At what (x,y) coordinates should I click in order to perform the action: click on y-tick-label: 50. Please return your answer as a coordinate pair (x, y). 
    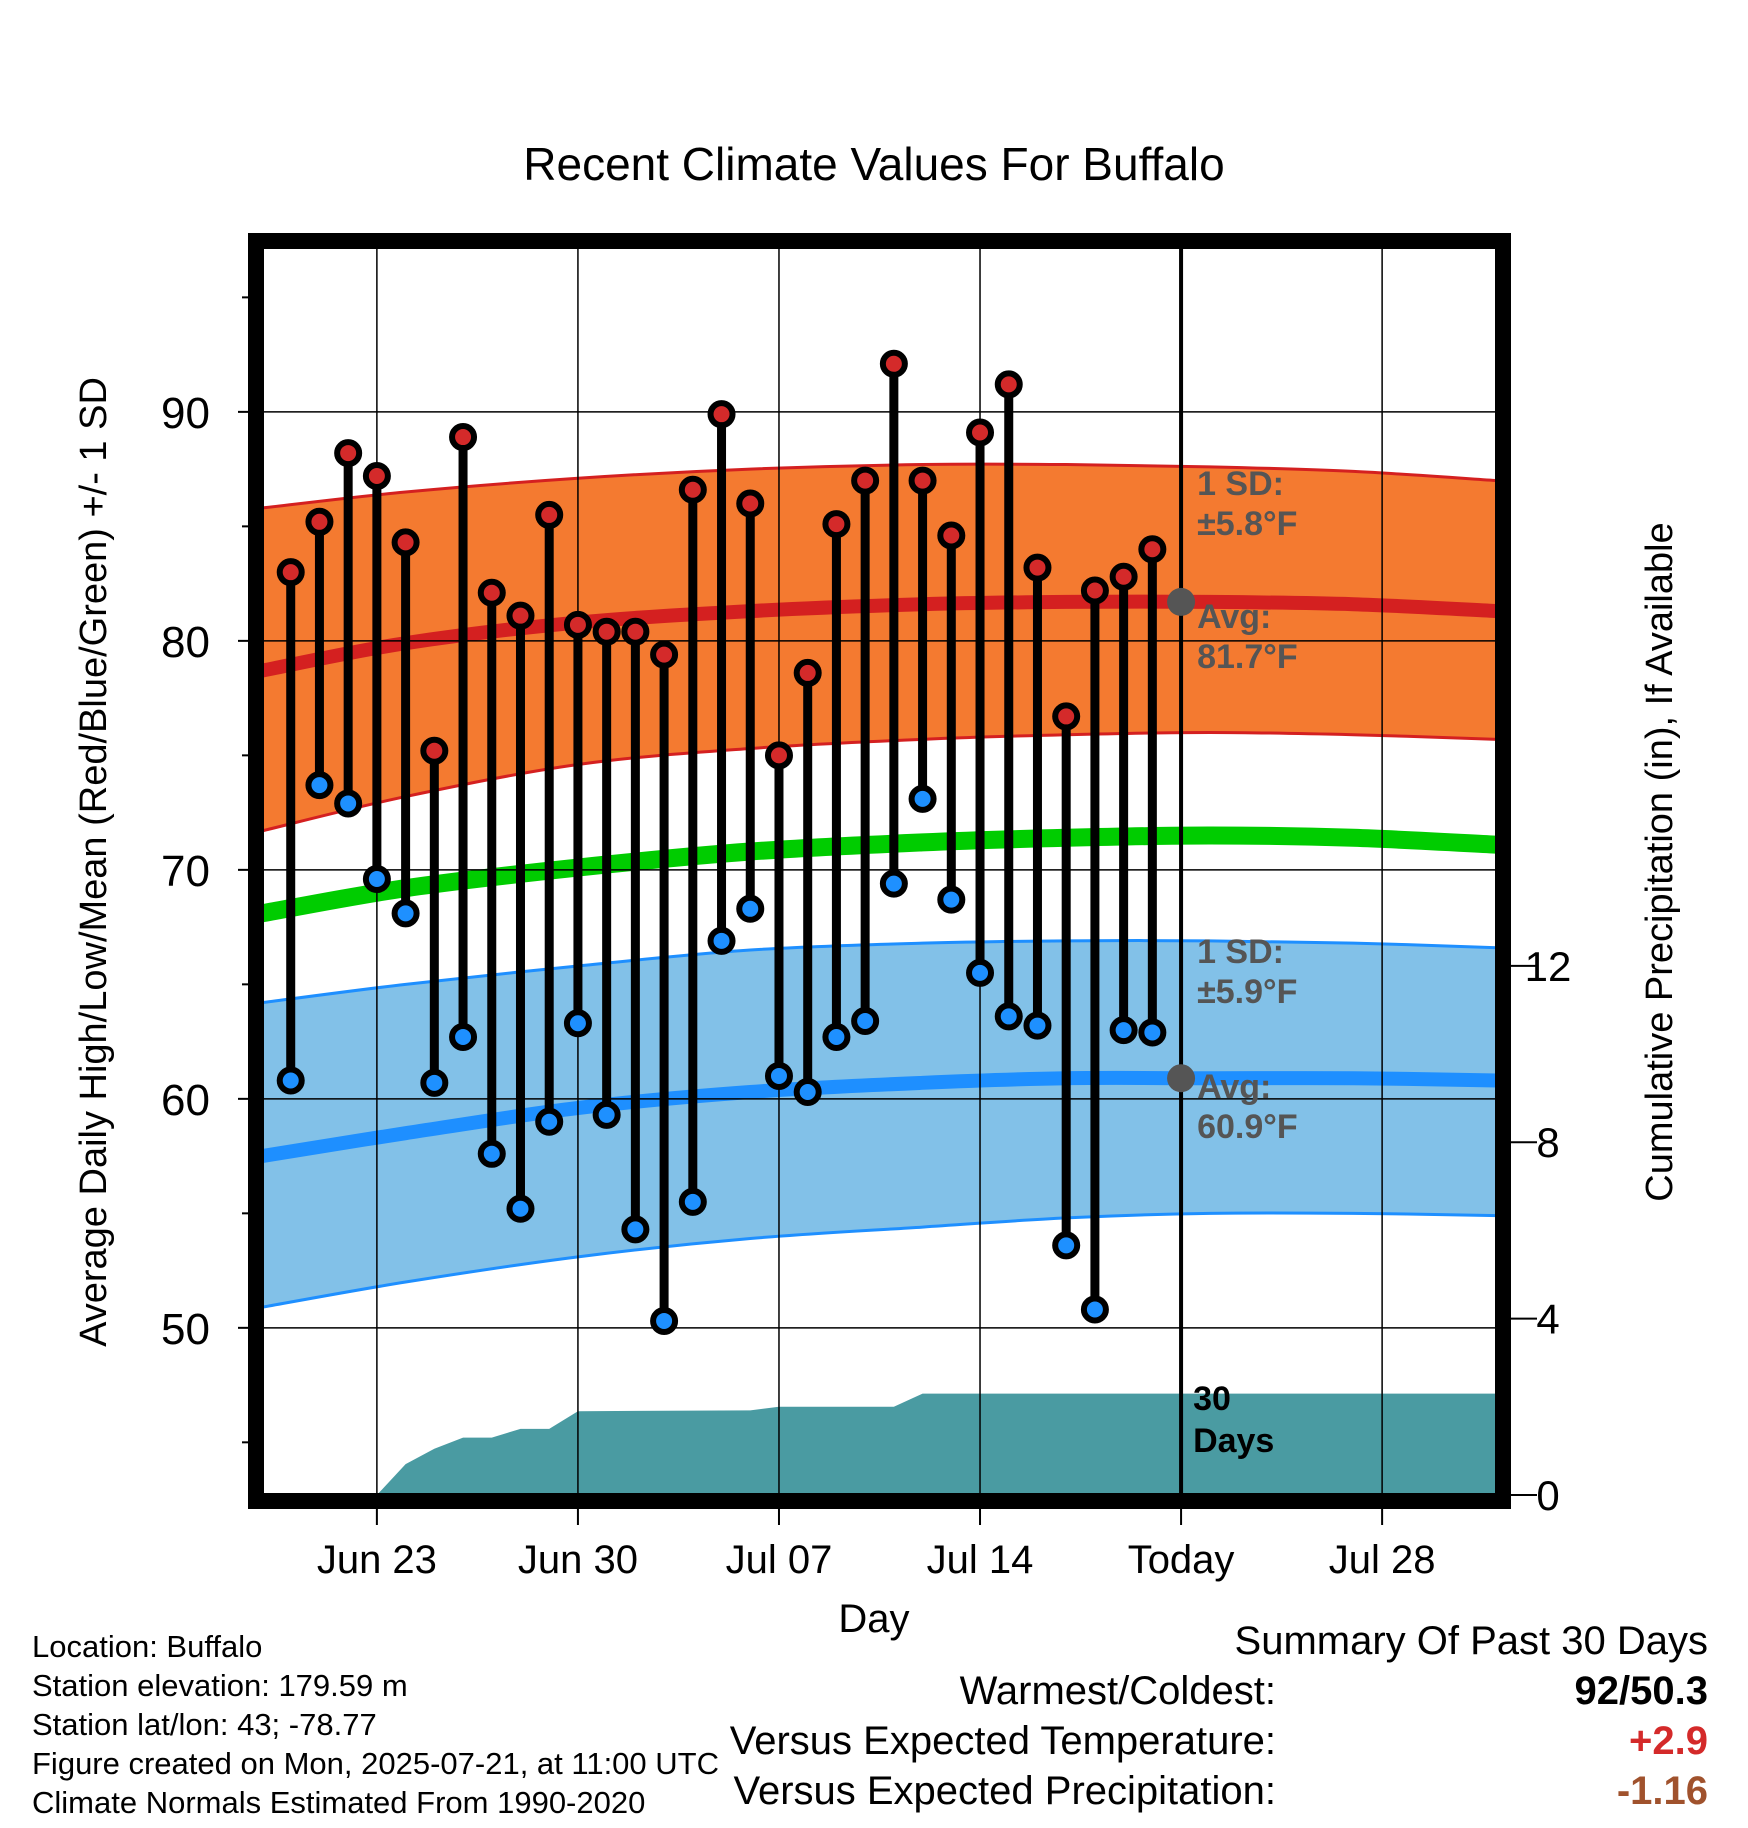
    Looking at the image, I should click on (185, 1329).